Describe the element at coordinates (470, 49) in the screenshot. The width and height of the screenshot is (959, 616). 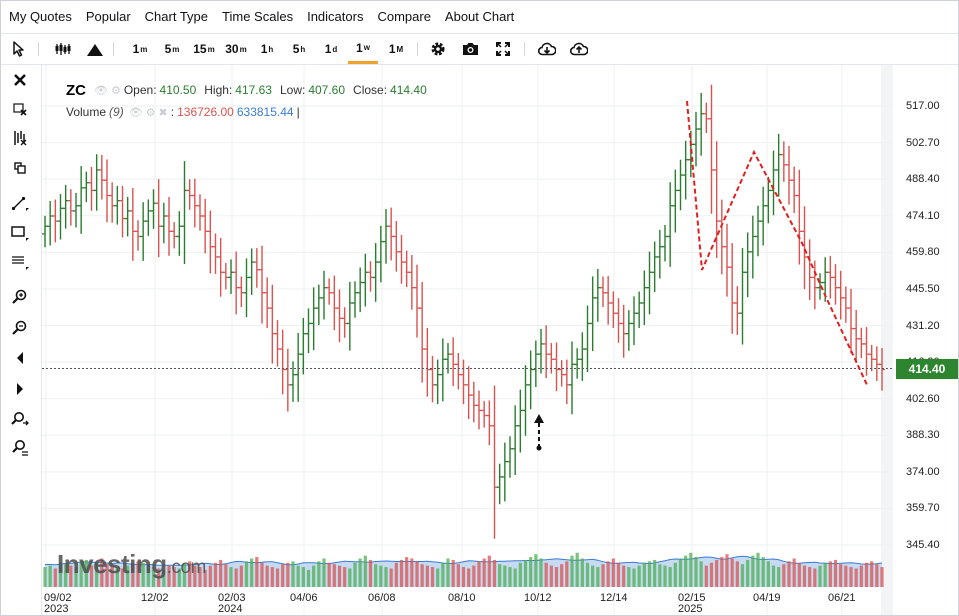
I see `camera-icon` at that location.